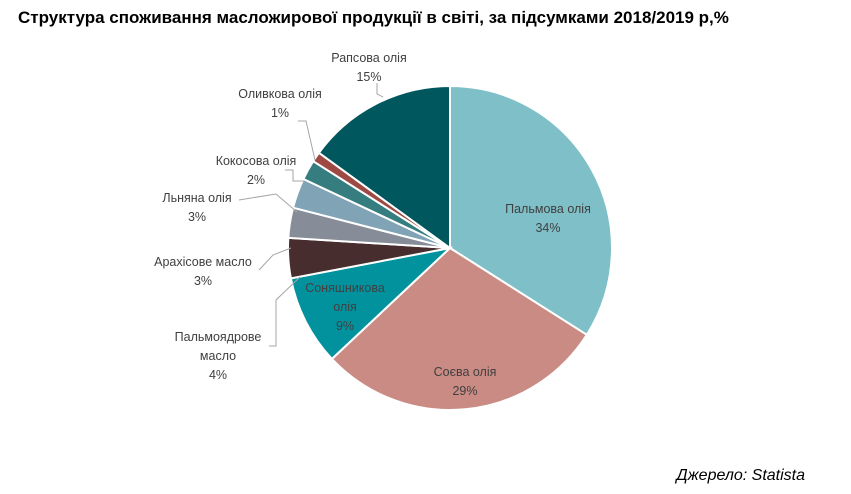 Image resolution: width=851 pixels, height=494 pixels. I want to click on slice-data-label: Оливкова олія 1%, so click(280, 103).